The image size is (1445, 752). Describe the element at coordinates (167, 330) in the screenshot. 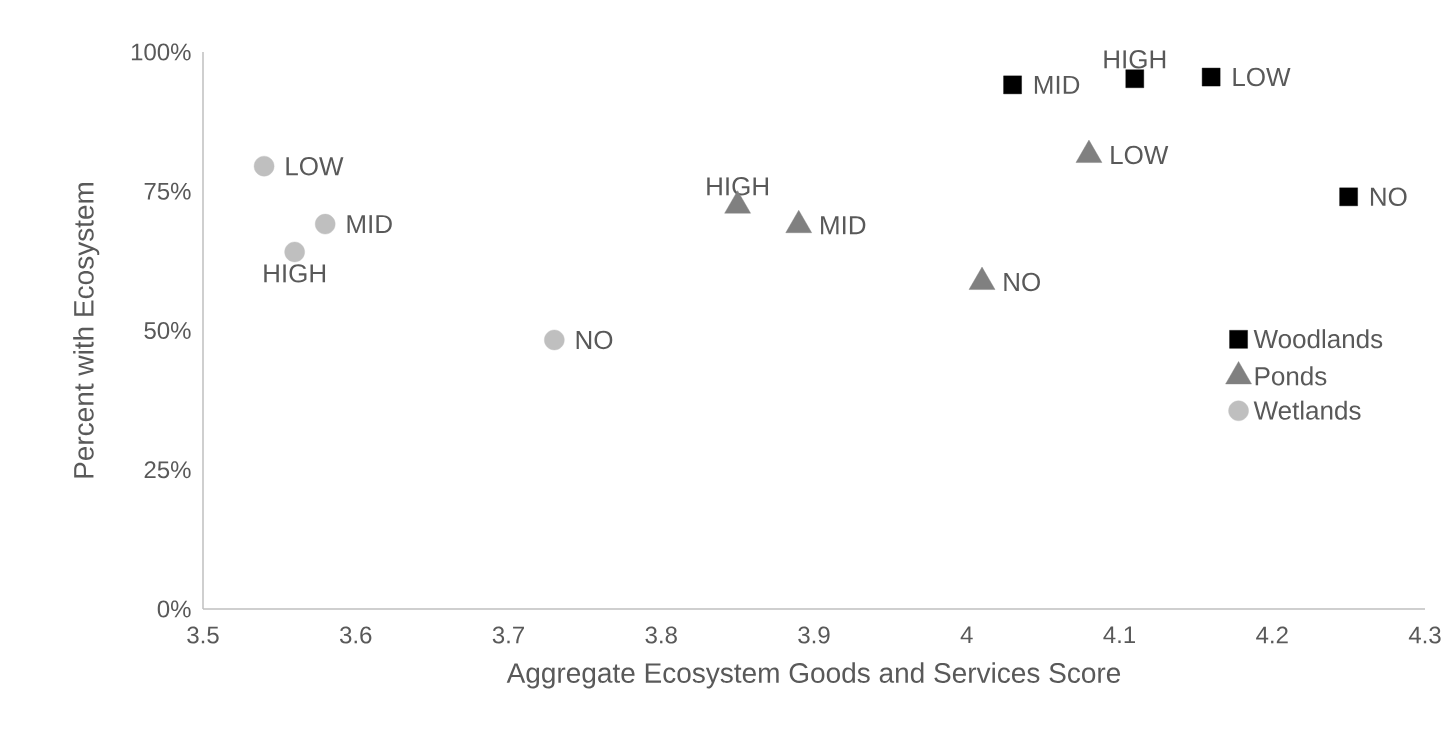

I see `y-tick-label: 50%` at that location.